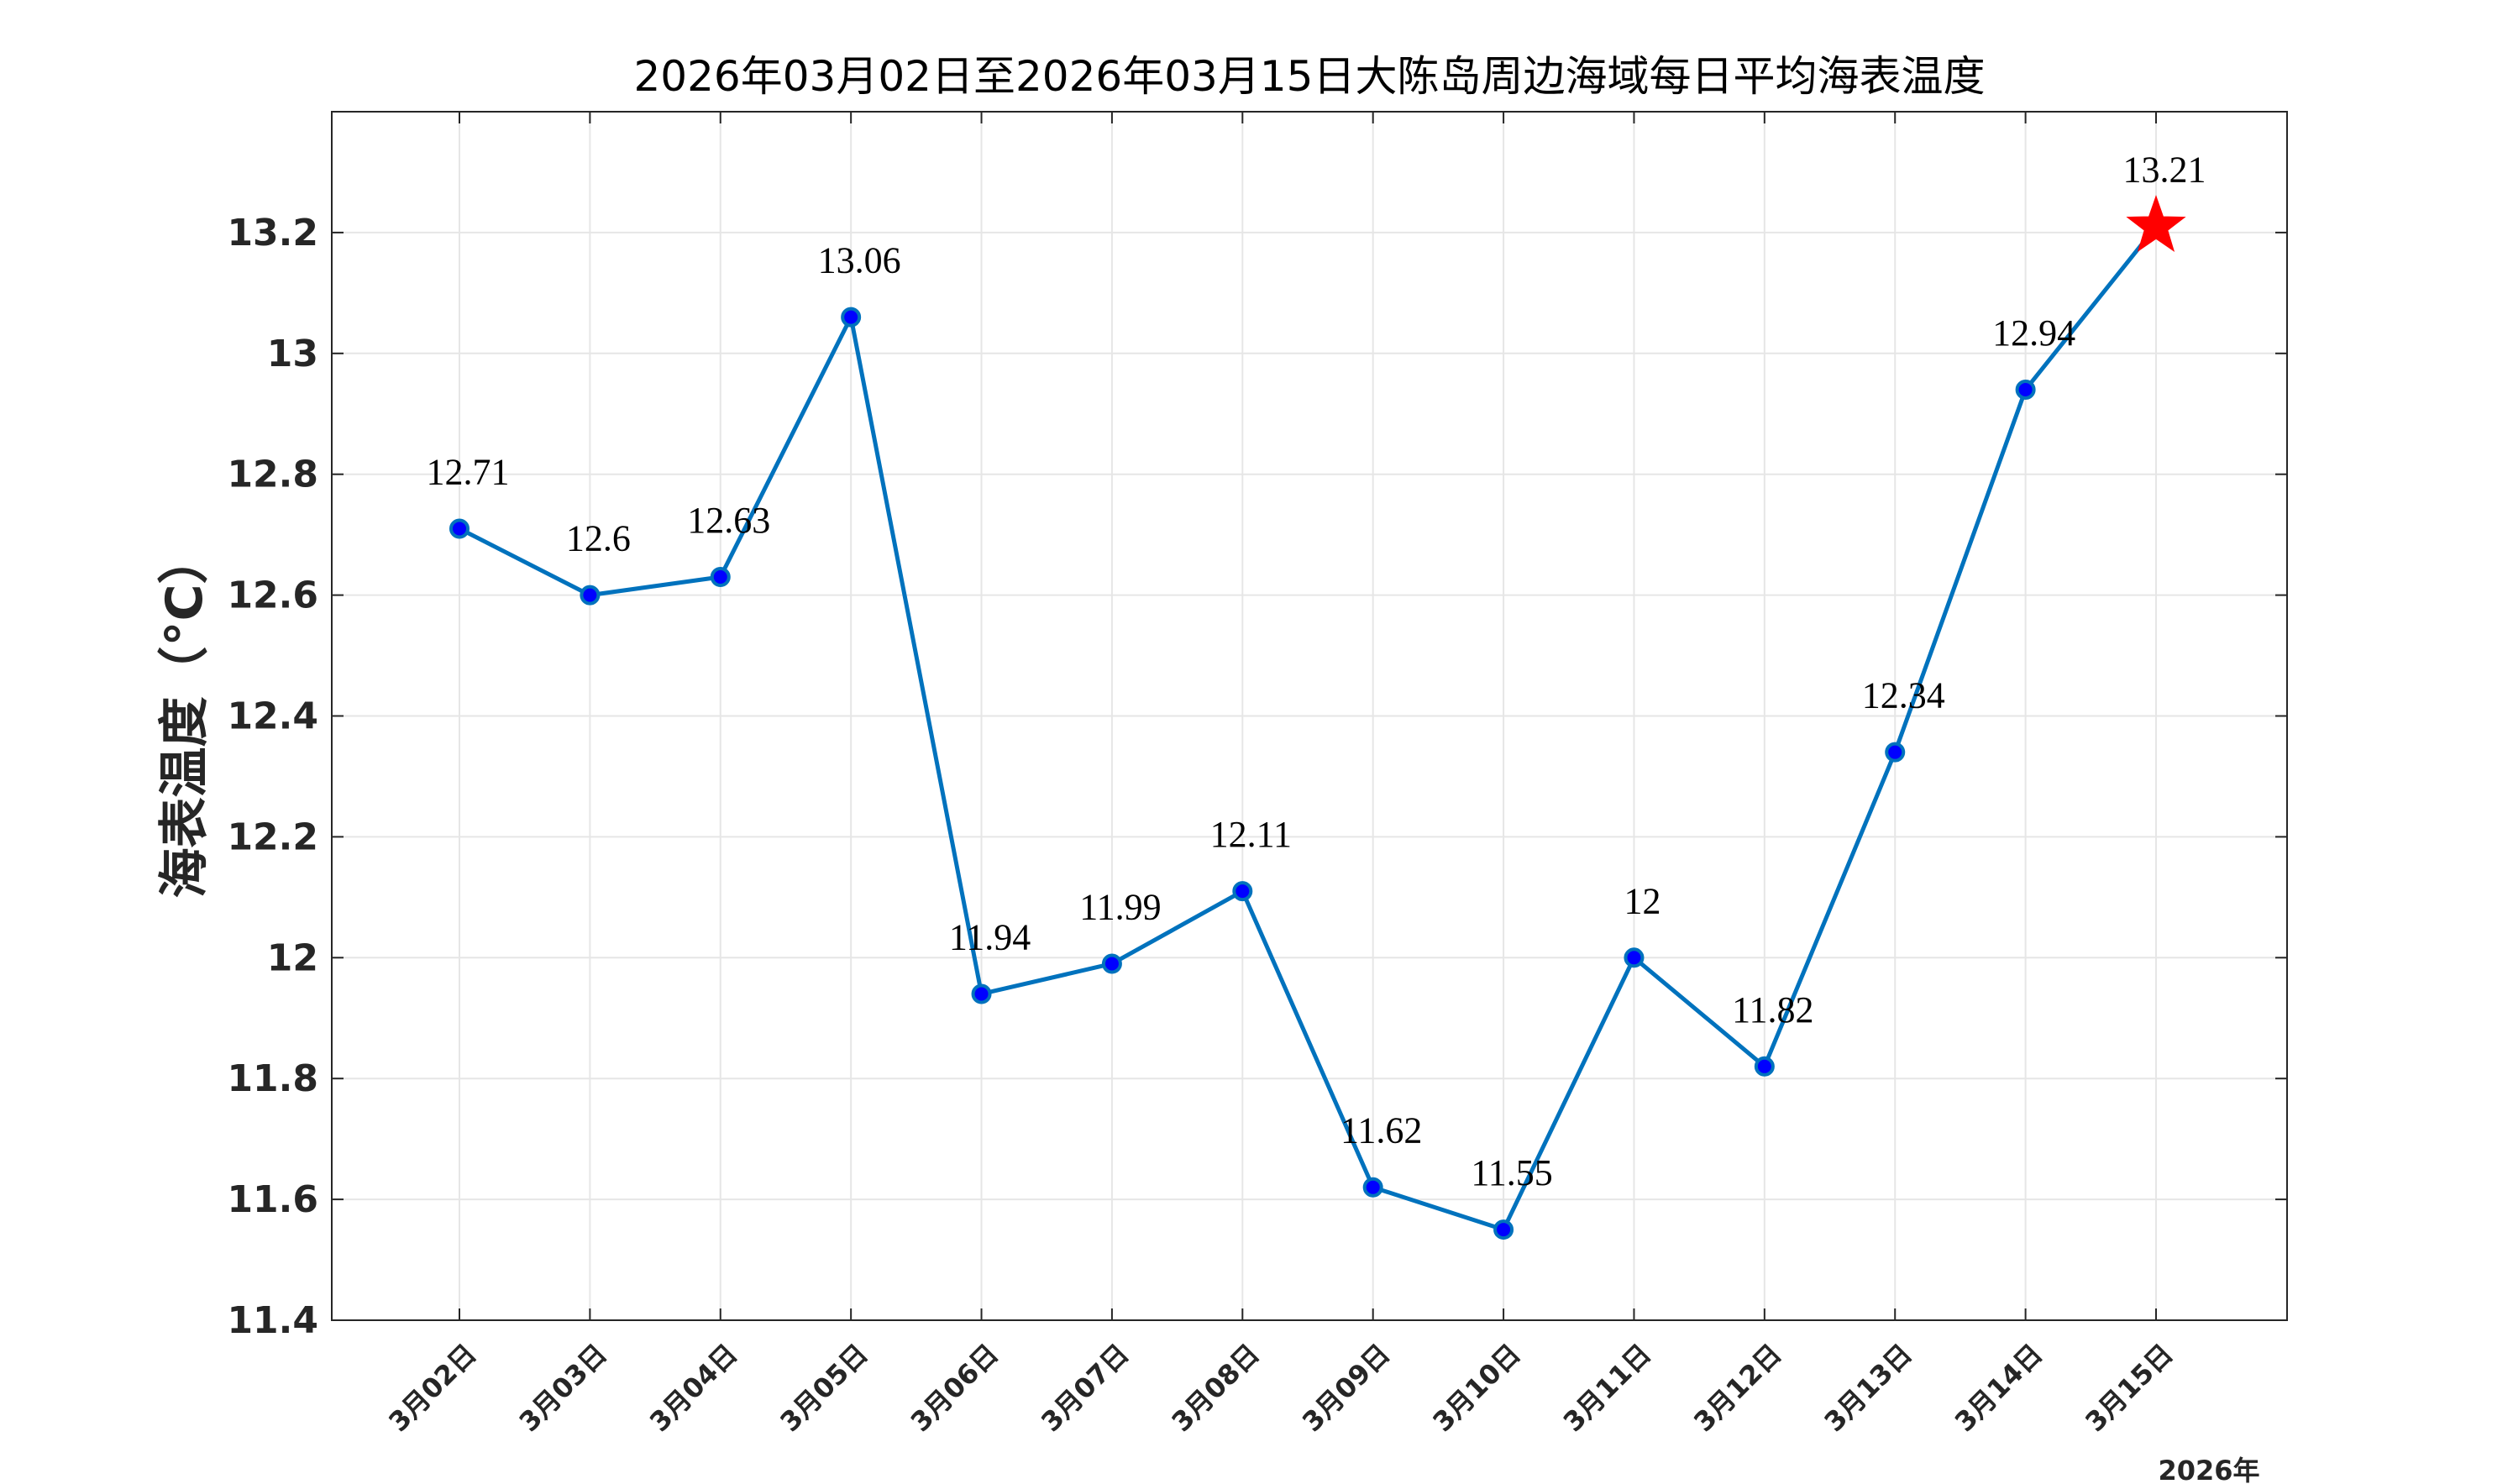 The image size is (2513, 1484). What do you see at coordinates (272, 596) in the screenshot?
I see `y-tick-label: 12.6` at bounding box center [272, 596].